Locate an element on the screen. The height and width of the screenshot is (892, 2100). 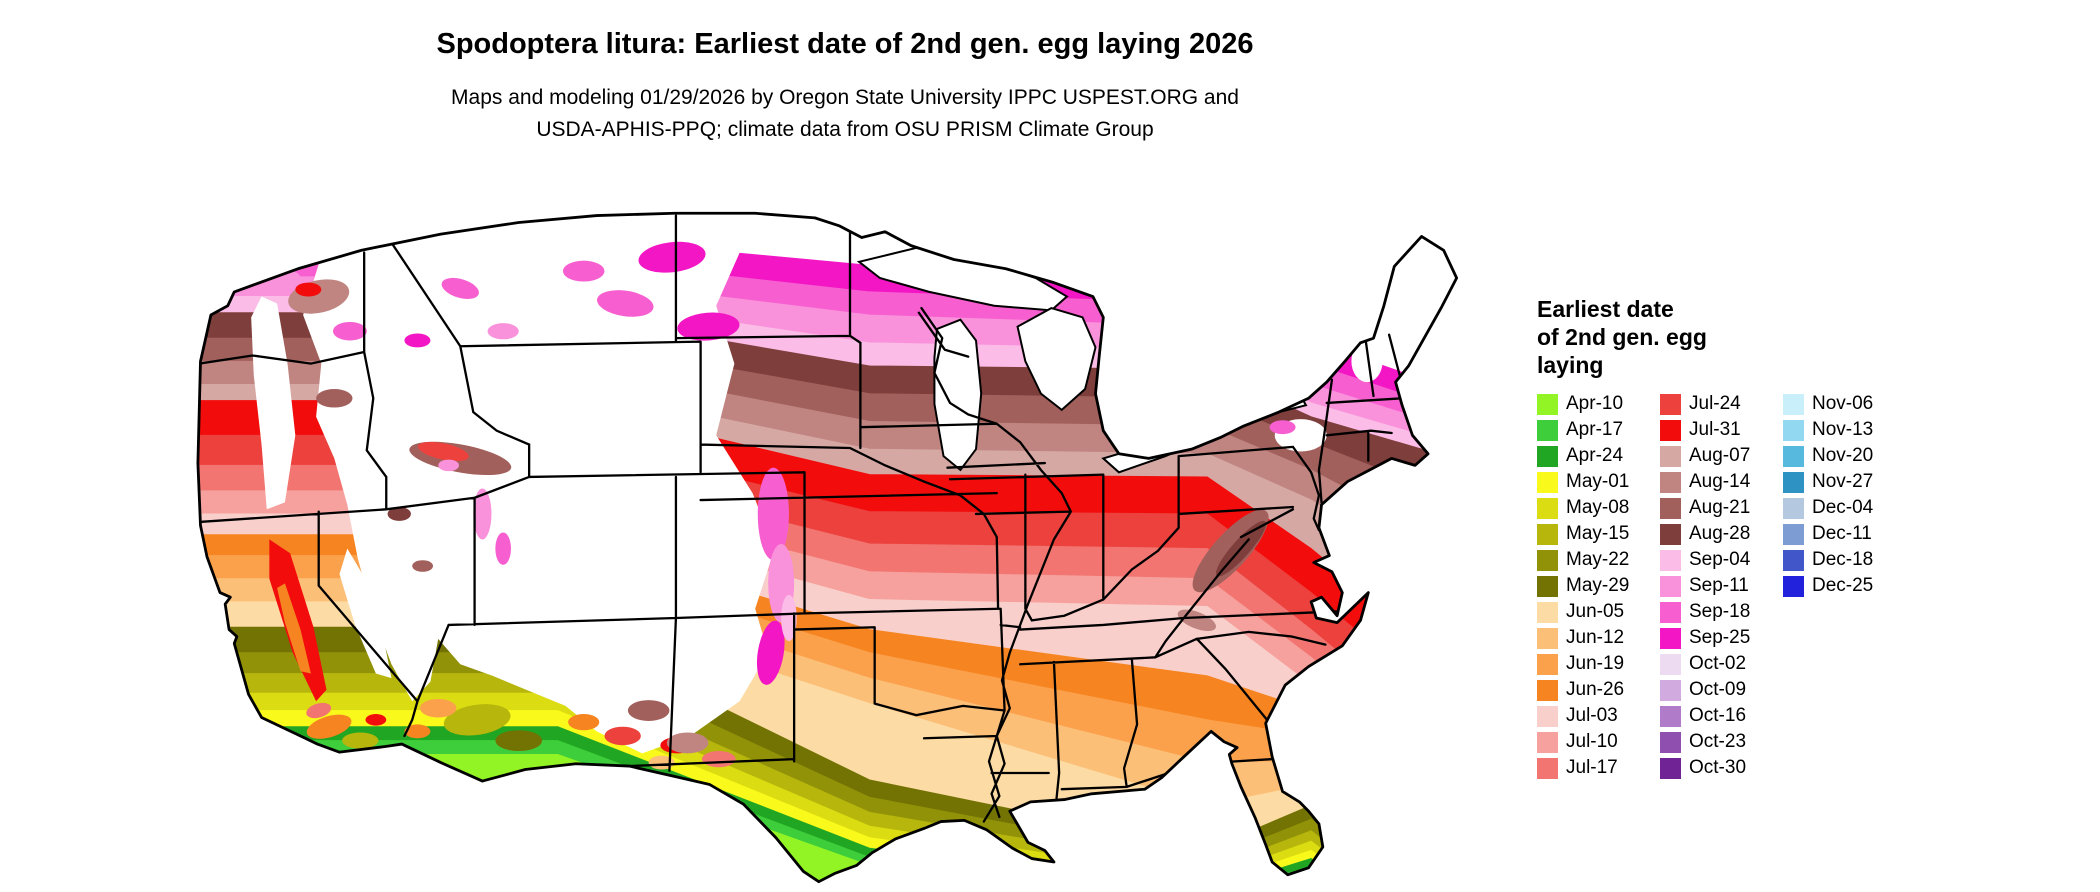
central-valley-orange is located at coordinates (294, 628).